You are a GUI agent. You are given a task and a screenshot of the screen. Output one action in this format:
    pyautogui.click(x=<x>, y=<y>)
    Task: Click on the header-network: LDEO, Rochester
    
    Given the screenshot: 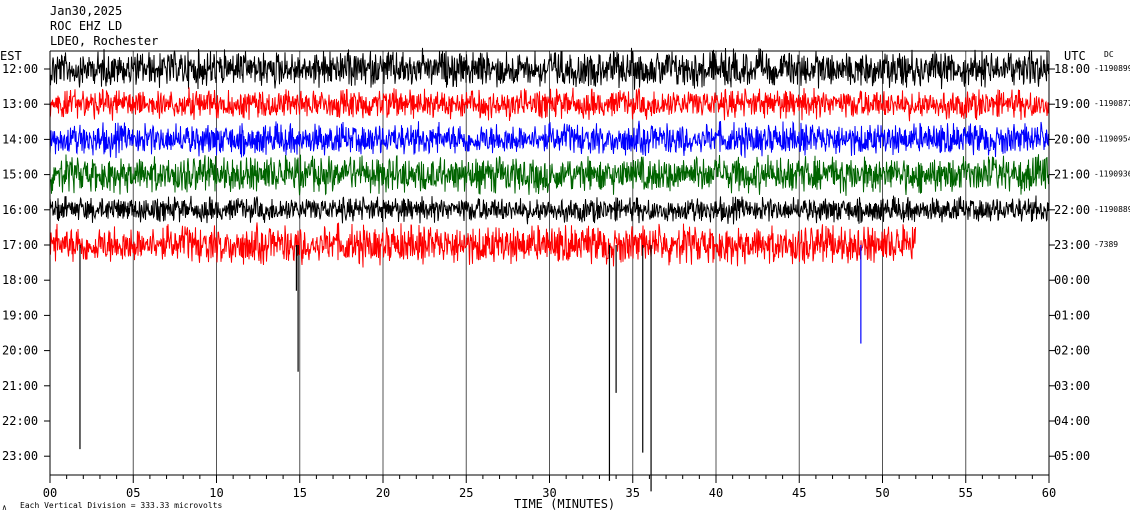 What is the action you would take?
    pyautogui.click(x=104, y=41)
    